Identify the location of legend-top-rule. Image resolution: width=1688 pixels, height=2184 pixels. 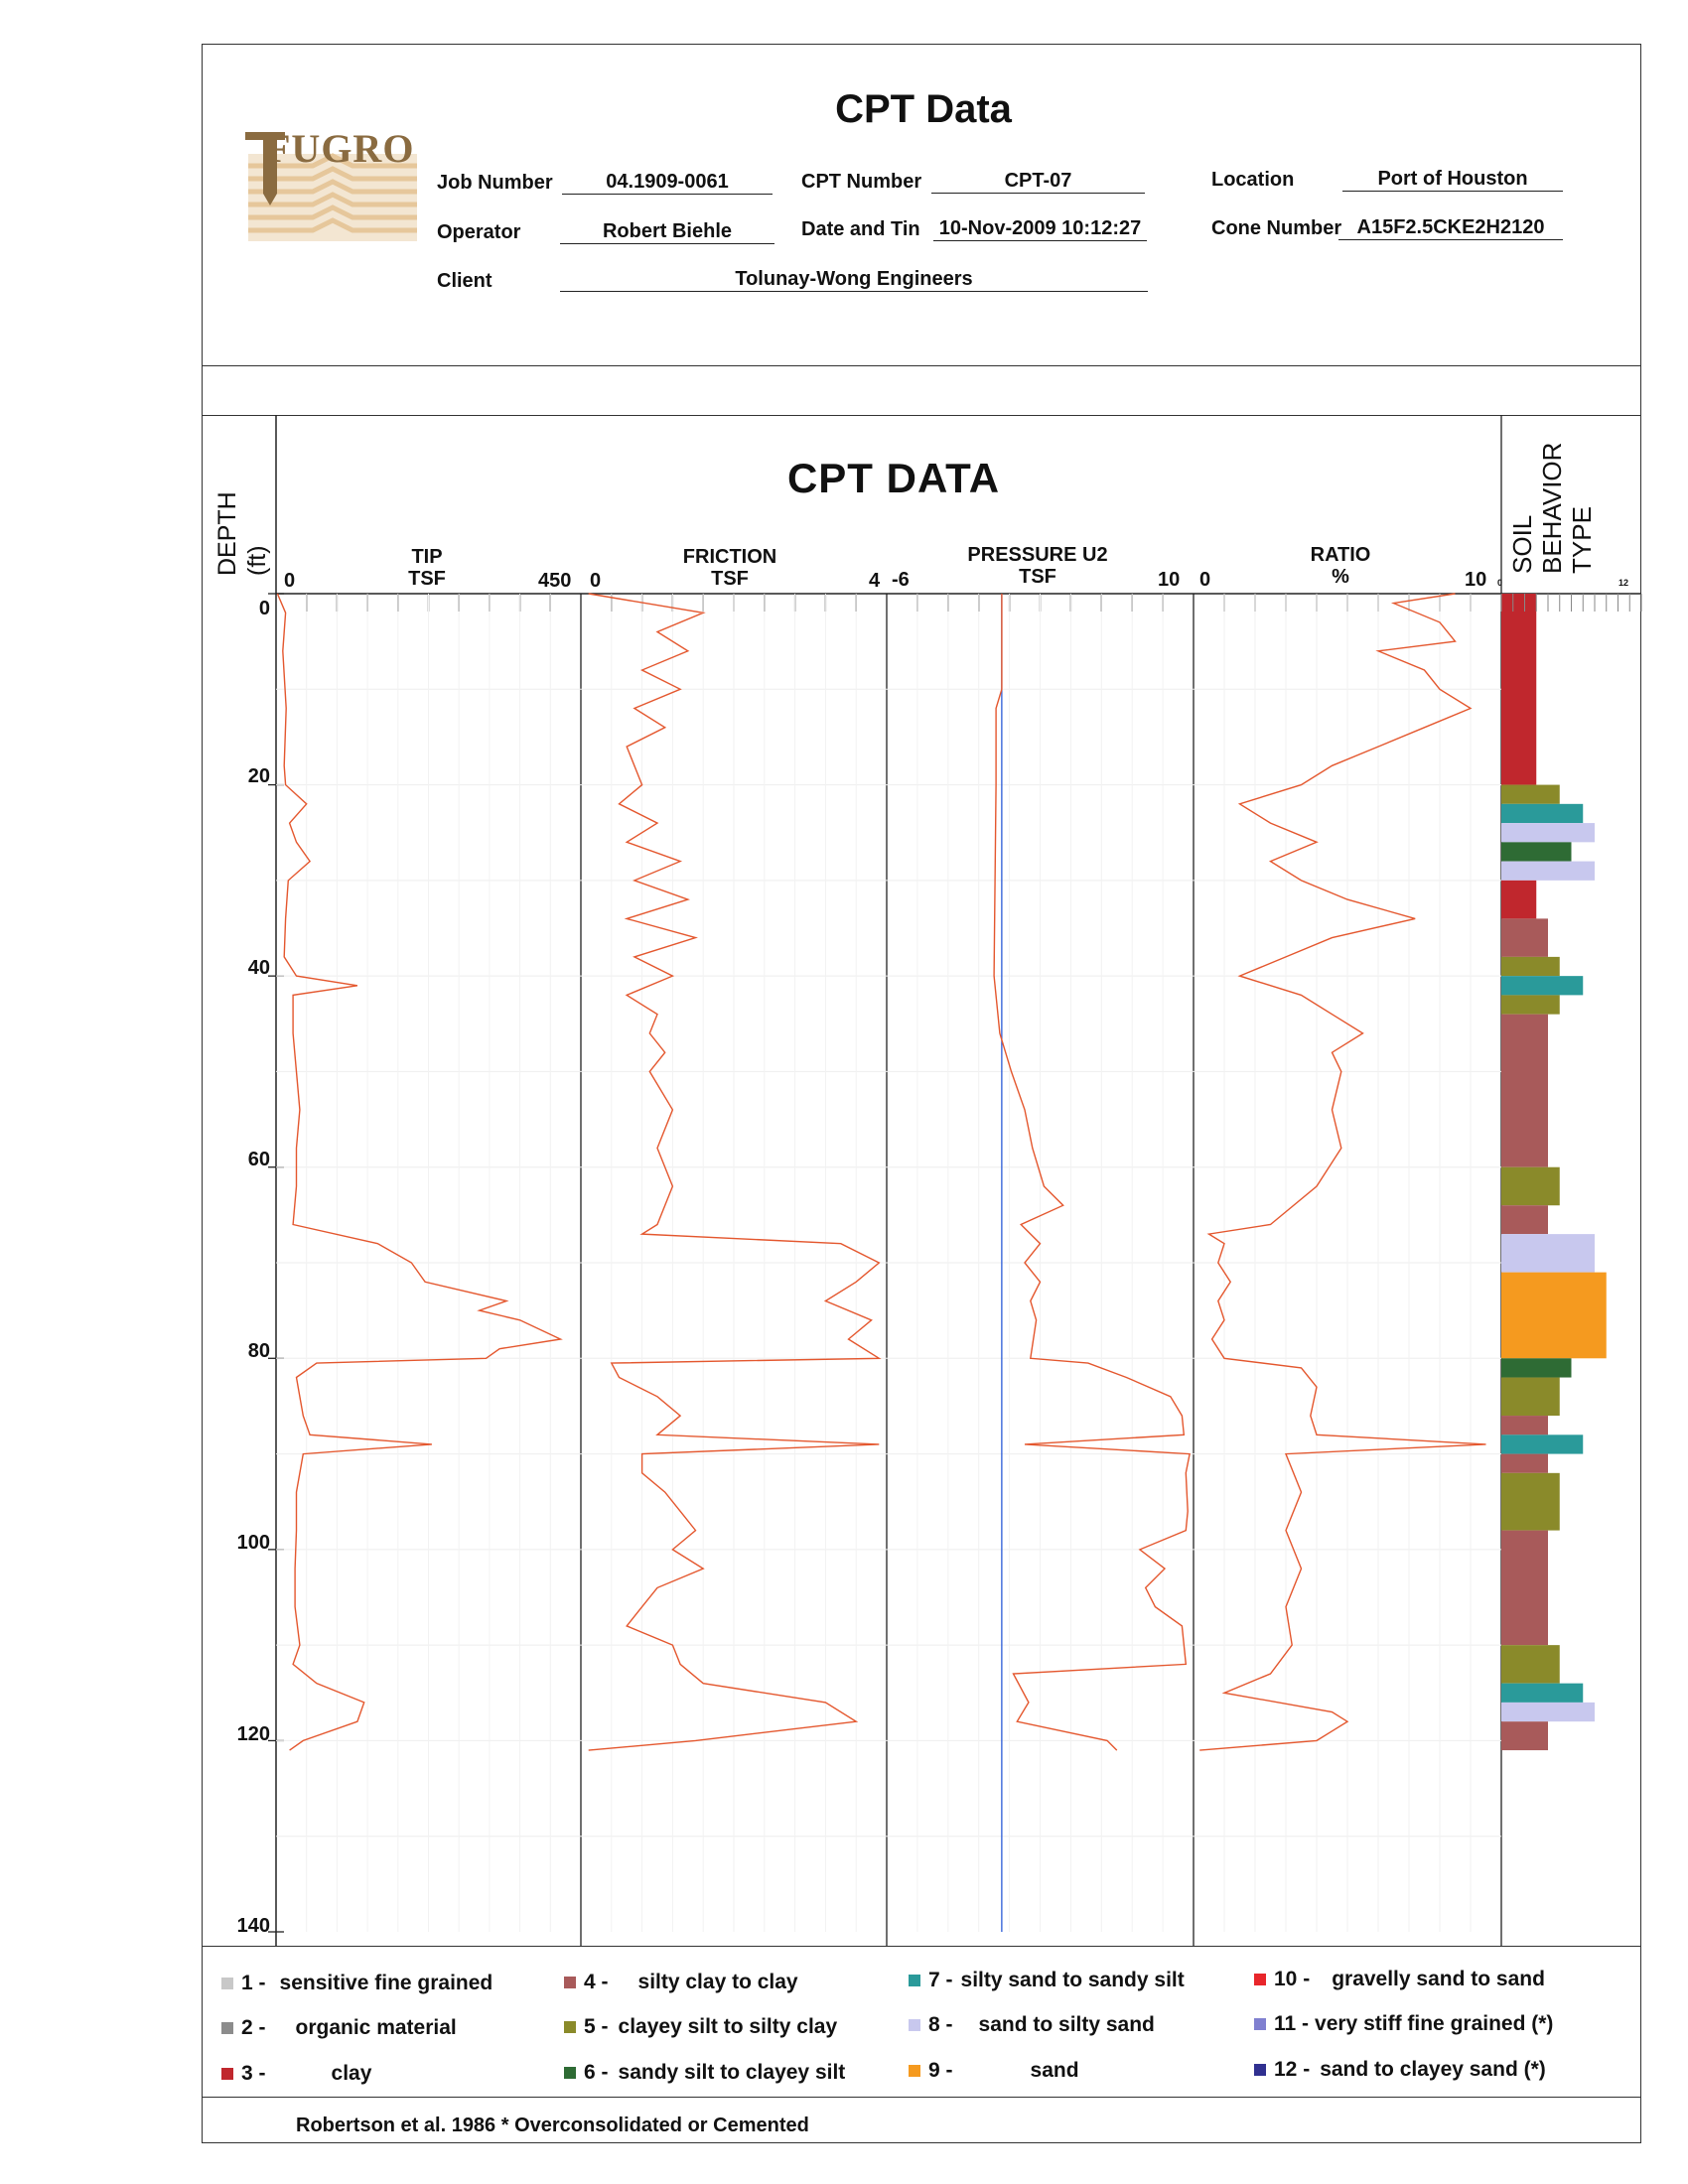
(921, 1946).